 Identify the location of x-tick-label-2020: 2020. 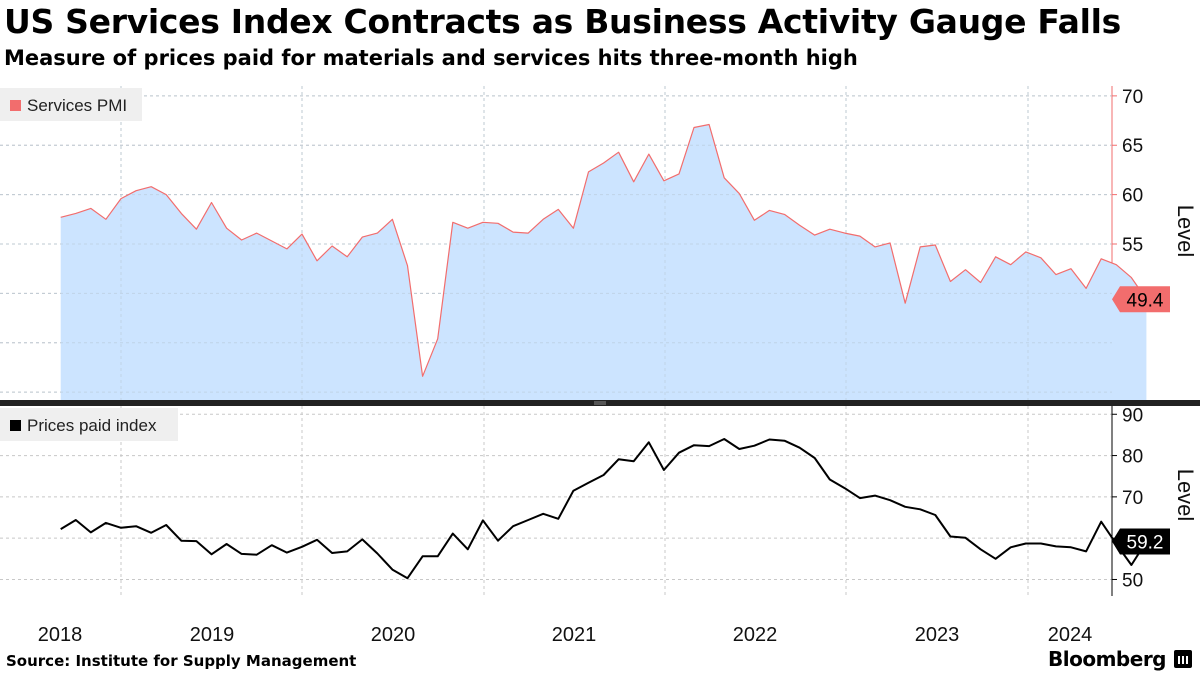
(393, 635).